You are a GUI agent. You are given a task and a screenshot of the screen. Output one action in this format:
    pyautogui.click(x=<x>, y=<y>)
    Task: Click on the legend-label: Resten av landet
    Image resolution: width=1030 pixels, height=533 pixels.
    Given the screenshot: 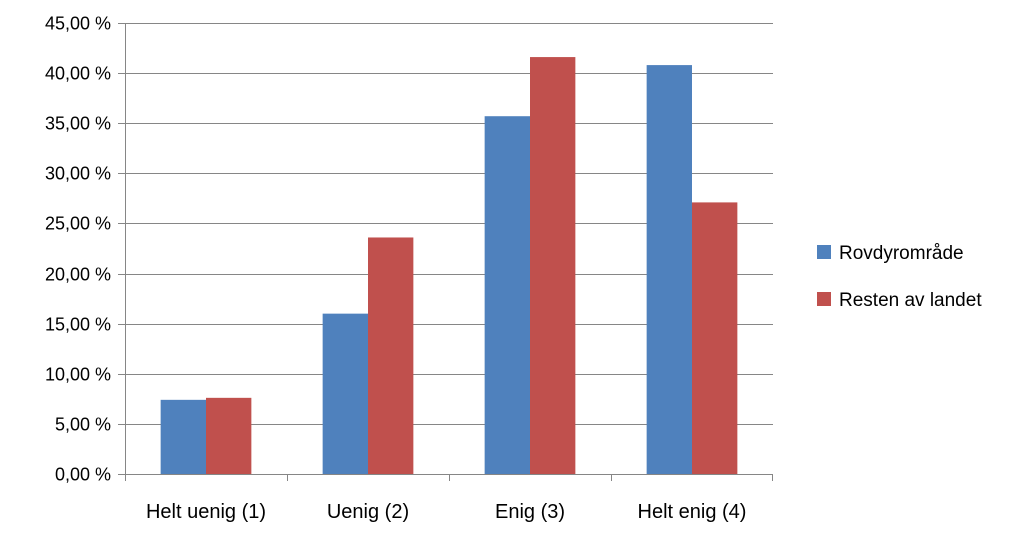 What is the action you would take?
    pyautogui.click(x=910, y=300)
    